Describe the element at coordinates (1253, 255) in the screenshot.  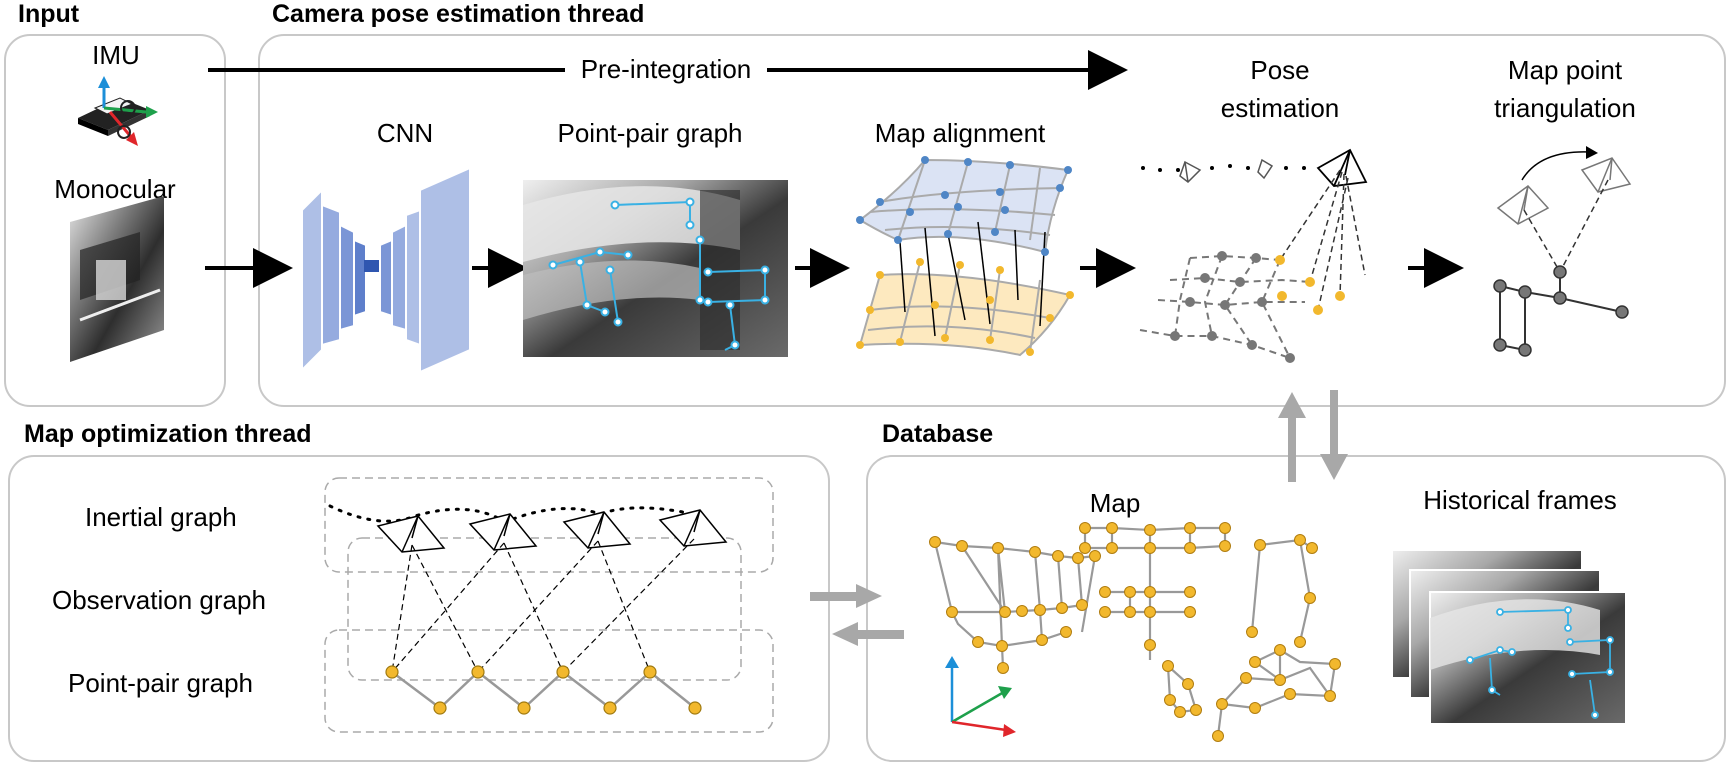
I see `pose-estimation-icon` at that location.